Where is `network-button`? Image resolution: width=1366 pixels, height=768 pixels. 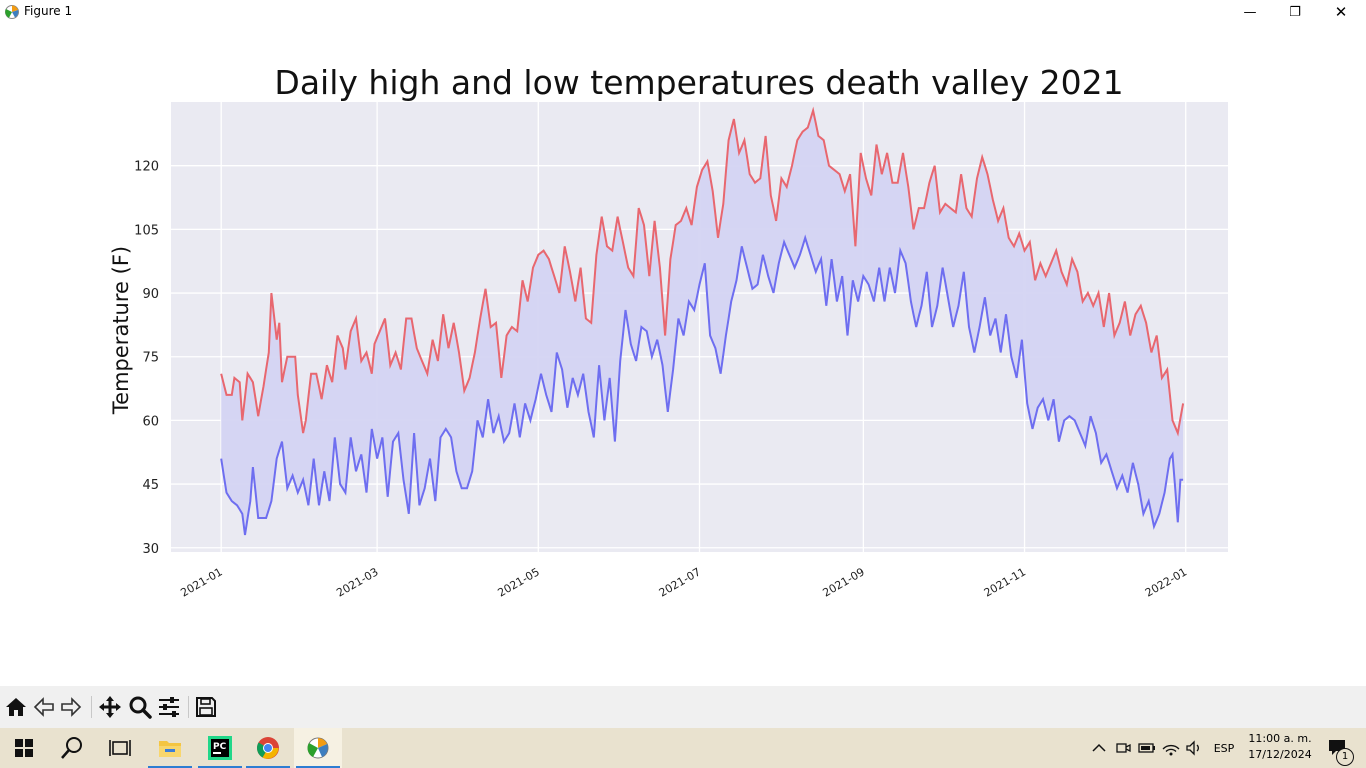 network-button is located at coordinates (1171, 748).